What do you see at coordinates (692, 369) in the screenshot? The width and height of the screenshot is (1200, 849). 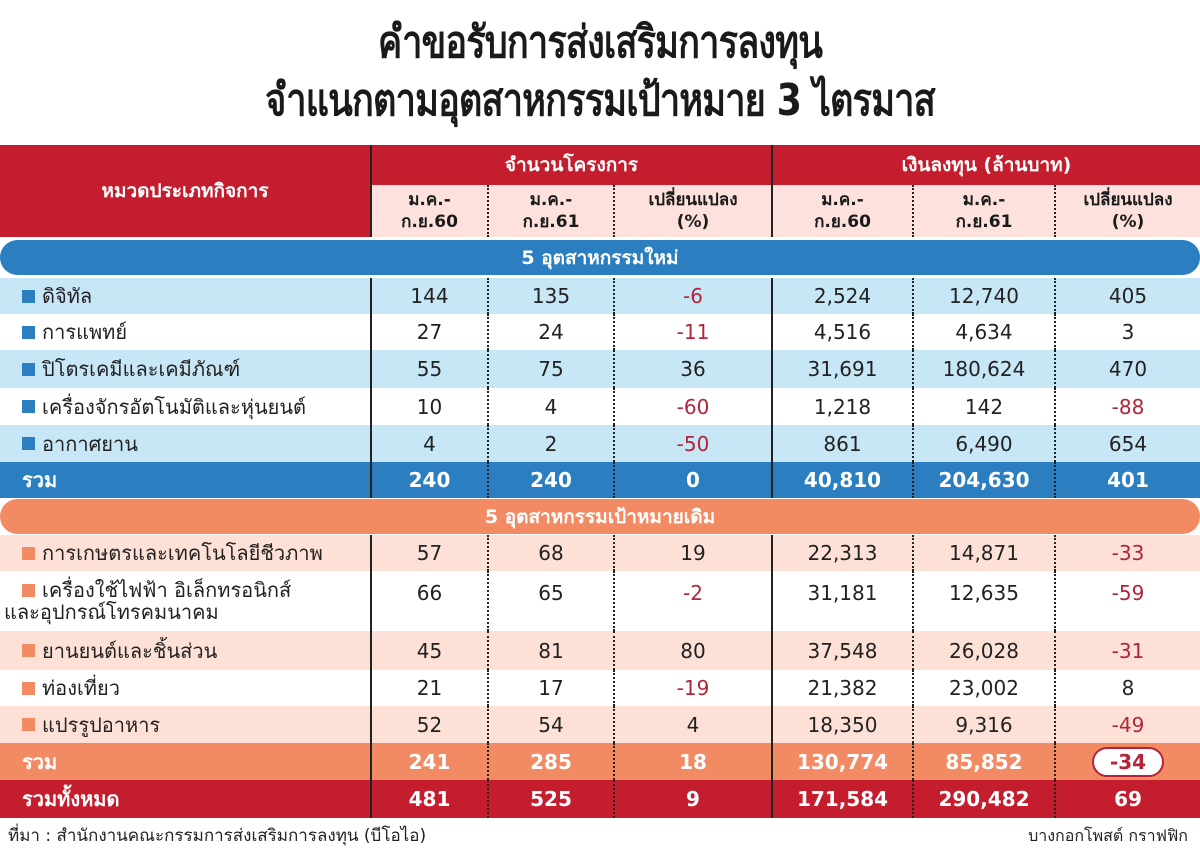 I see `cell-projects-change: 36` at bounding box center [692, 369].